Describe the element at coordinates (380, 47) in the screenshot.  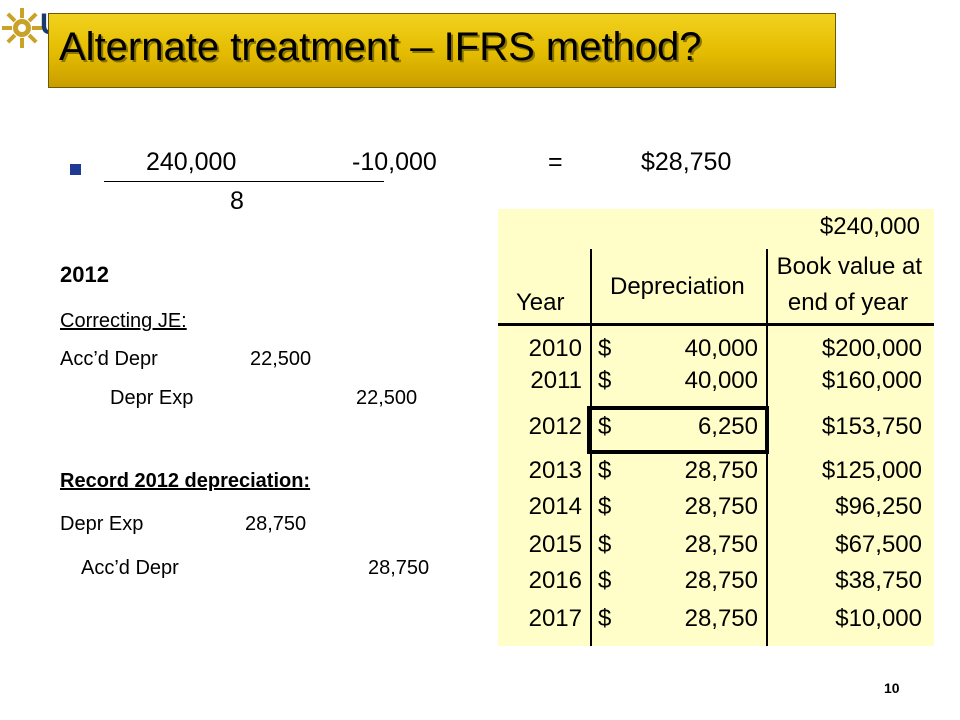
I see `slide-title: Alternate treatment – IFRS method?` at that location.